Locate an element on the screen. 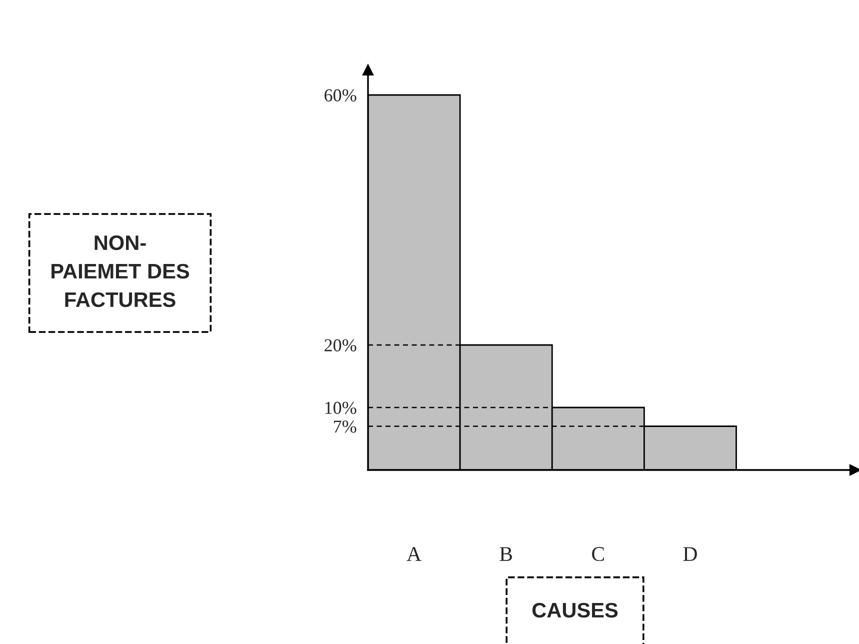 The image size is (859, 644). x-tick-label: A is located at coordinates (414, 554).